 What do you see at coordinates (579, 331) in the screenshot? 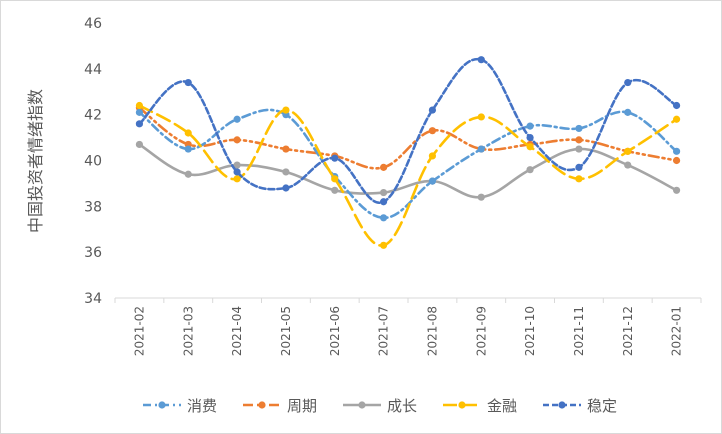
I see `x-tick-label: 2021-11` at bounding box center [579, 331].